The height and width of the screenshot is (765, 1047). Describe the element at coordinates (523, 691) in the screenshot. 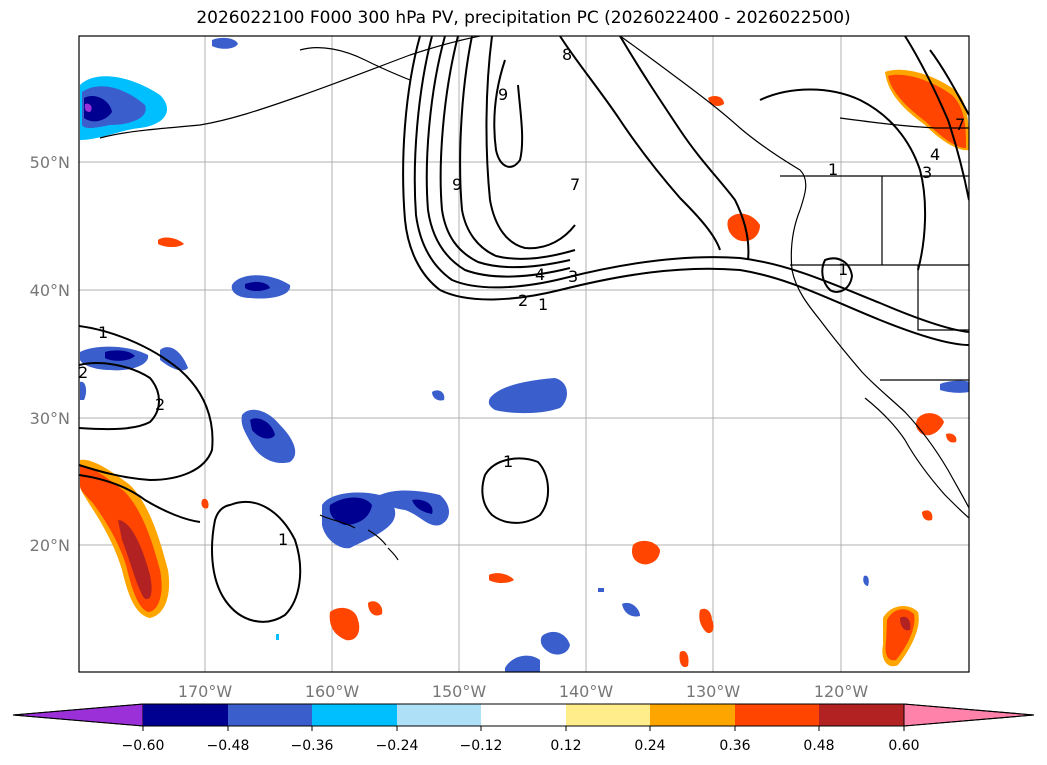

I see `longitude-labels: 170°W 160°W 150°W 140°W 130°W 120°W` at that location.